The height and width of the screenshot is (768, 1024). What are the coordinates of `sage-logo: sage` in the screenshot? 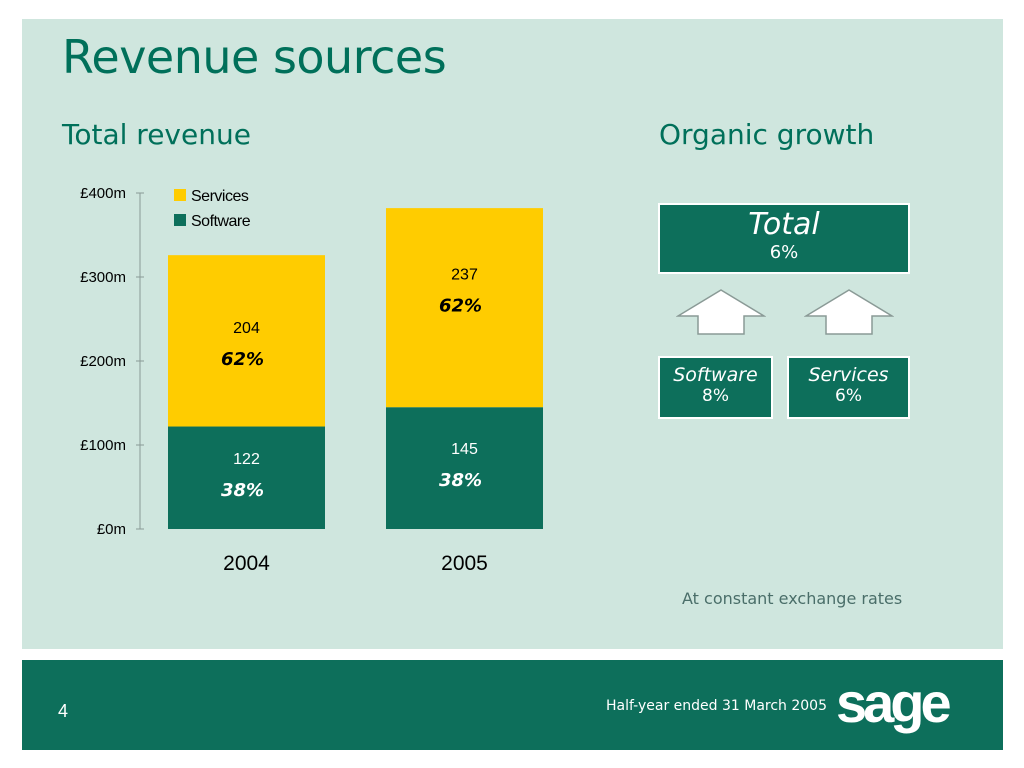 It's located at (895, 703).